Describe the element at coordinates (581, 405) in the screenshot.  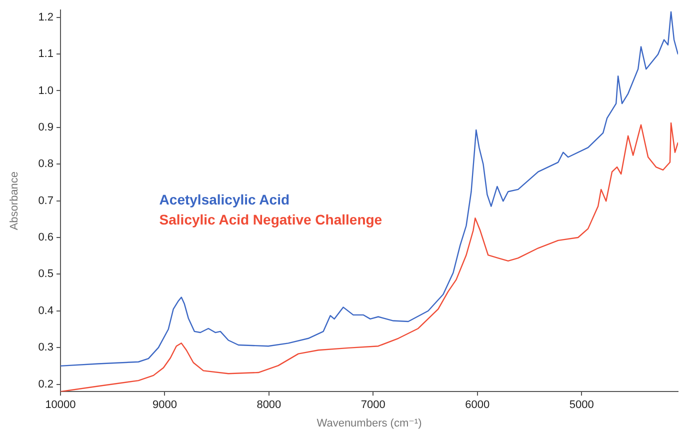
I see `x-tick-label: 5000` at that location.